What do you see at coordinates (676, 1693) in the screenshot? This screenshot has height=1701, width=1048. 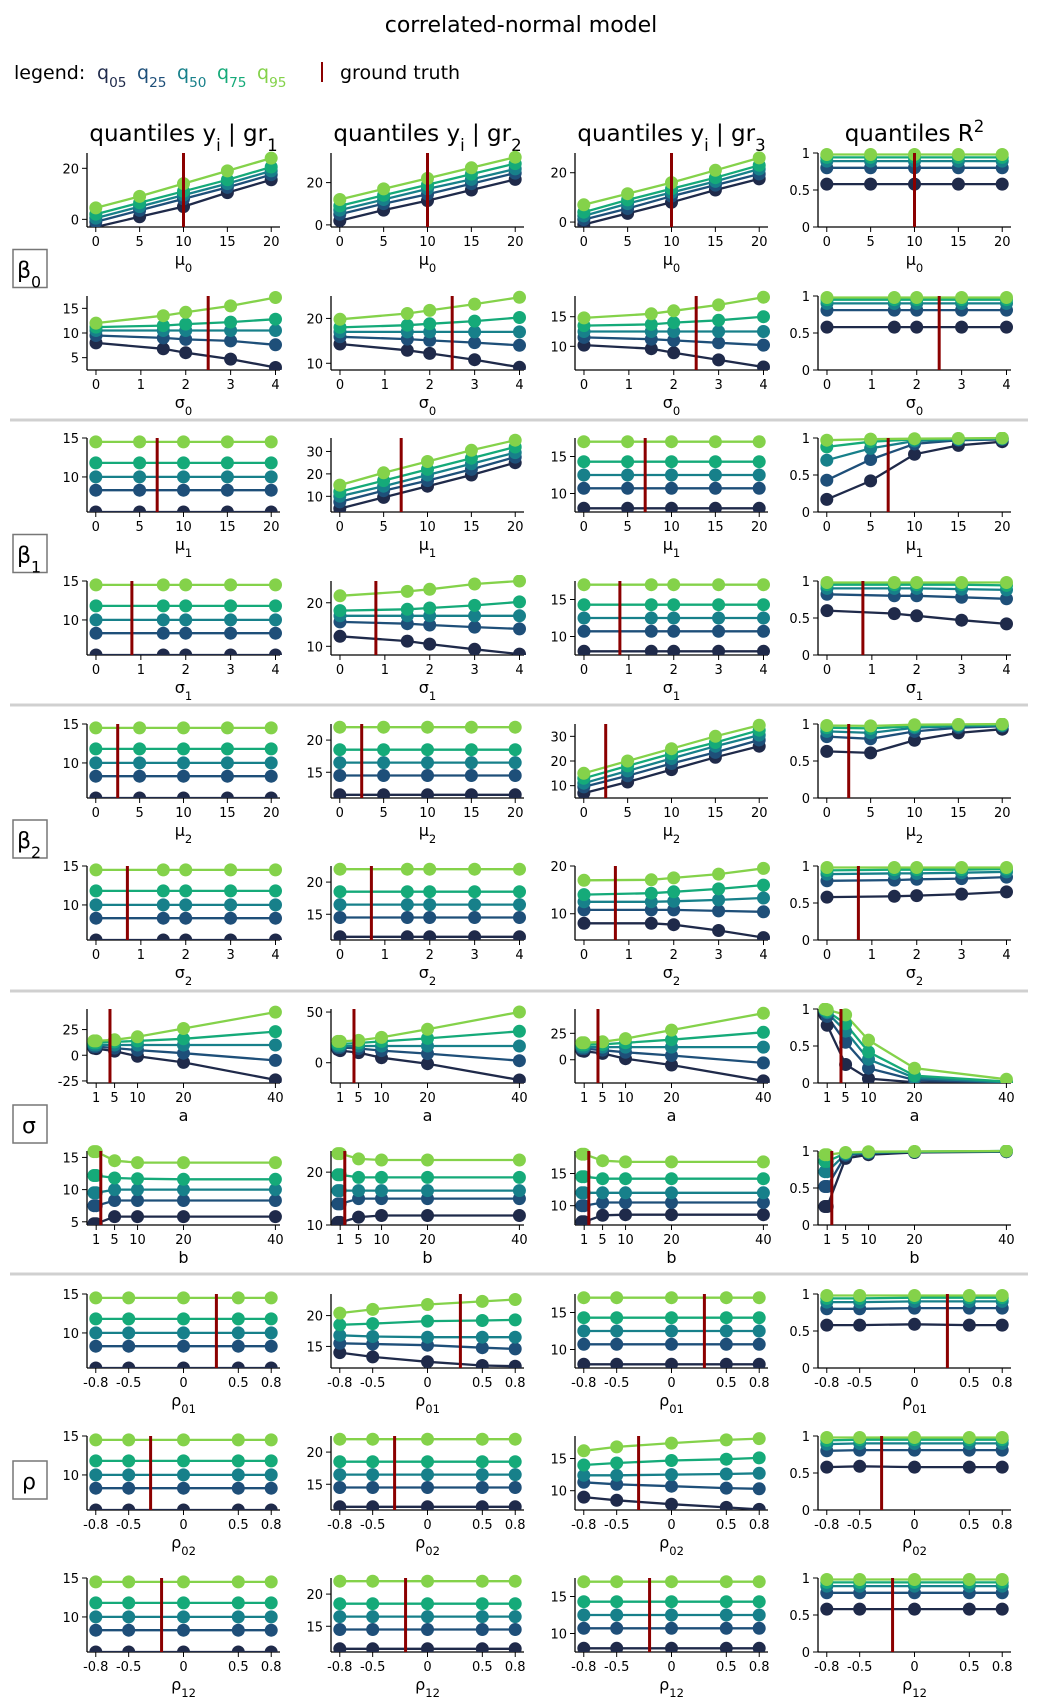 I see `x-axis-label-part: 12` at bounding box center [676, 1693].